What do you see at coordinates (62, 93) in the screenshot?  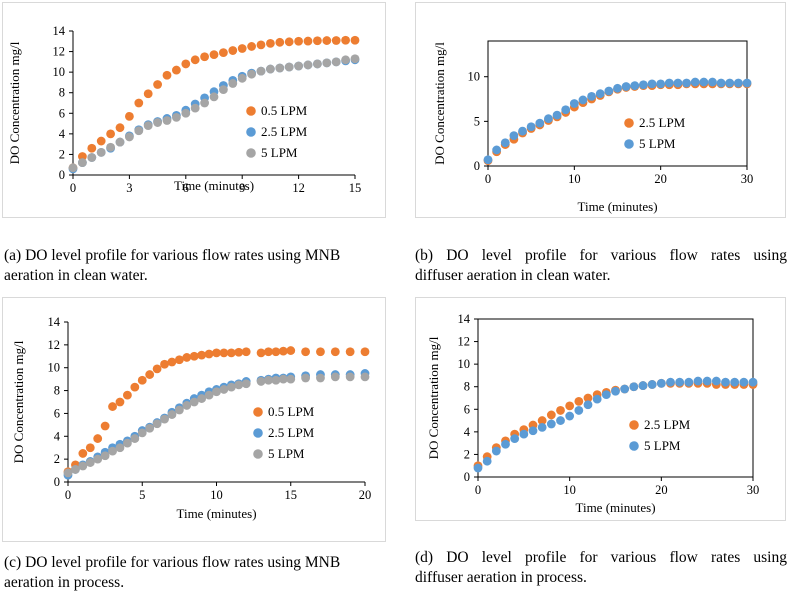 I see `y-tick-label: 8` at bounding box center [62, 93].